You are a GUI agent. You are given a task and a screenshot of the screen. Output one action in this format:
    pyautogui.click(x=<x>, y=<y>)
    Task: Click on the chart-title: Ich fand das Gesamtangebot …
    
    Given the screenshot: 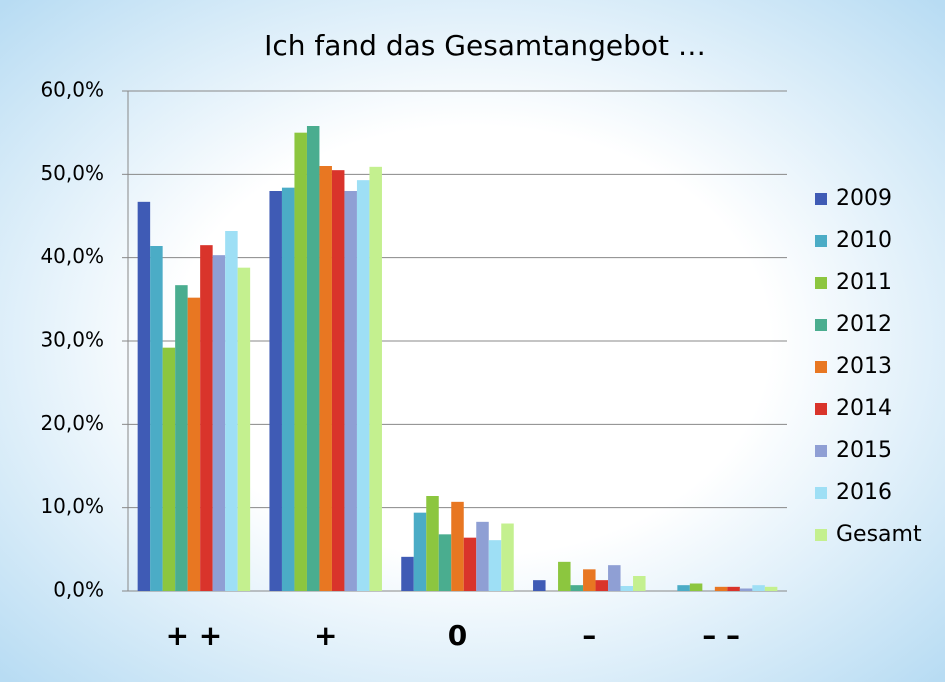 What is the action you would take?
    pyautogui.click(x=485, y=45)
    